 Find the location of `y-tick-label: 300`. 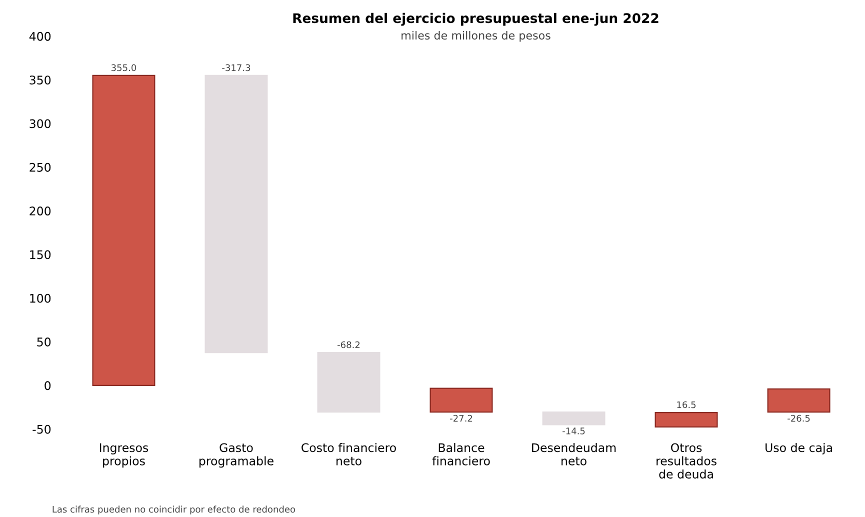

y-tick-label: 300 is located at coordinates (40, 123).